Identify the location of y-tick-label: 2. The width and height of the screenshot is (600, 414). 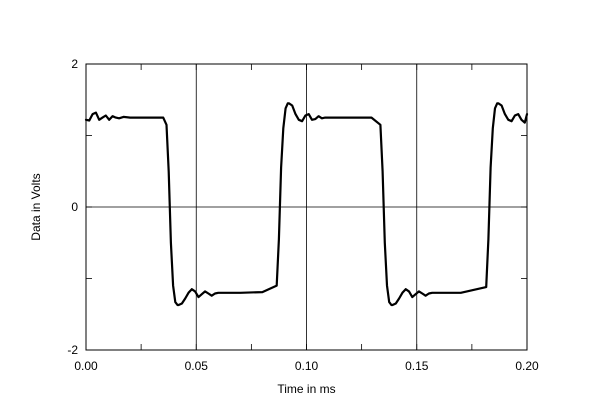
(74, 64).